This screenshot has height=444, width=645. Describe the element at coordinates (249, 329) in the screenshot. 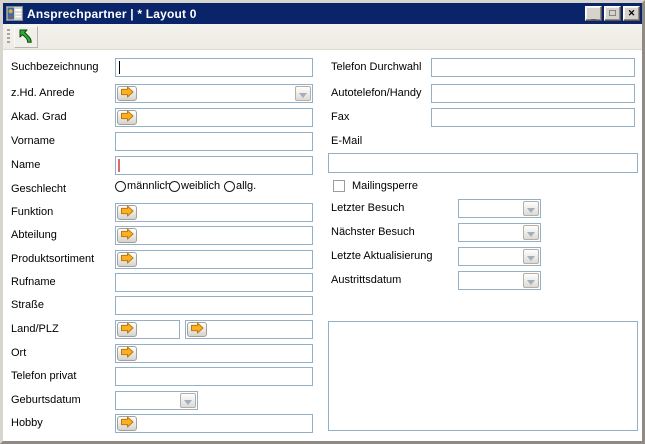

I see `plz-field` at that location.